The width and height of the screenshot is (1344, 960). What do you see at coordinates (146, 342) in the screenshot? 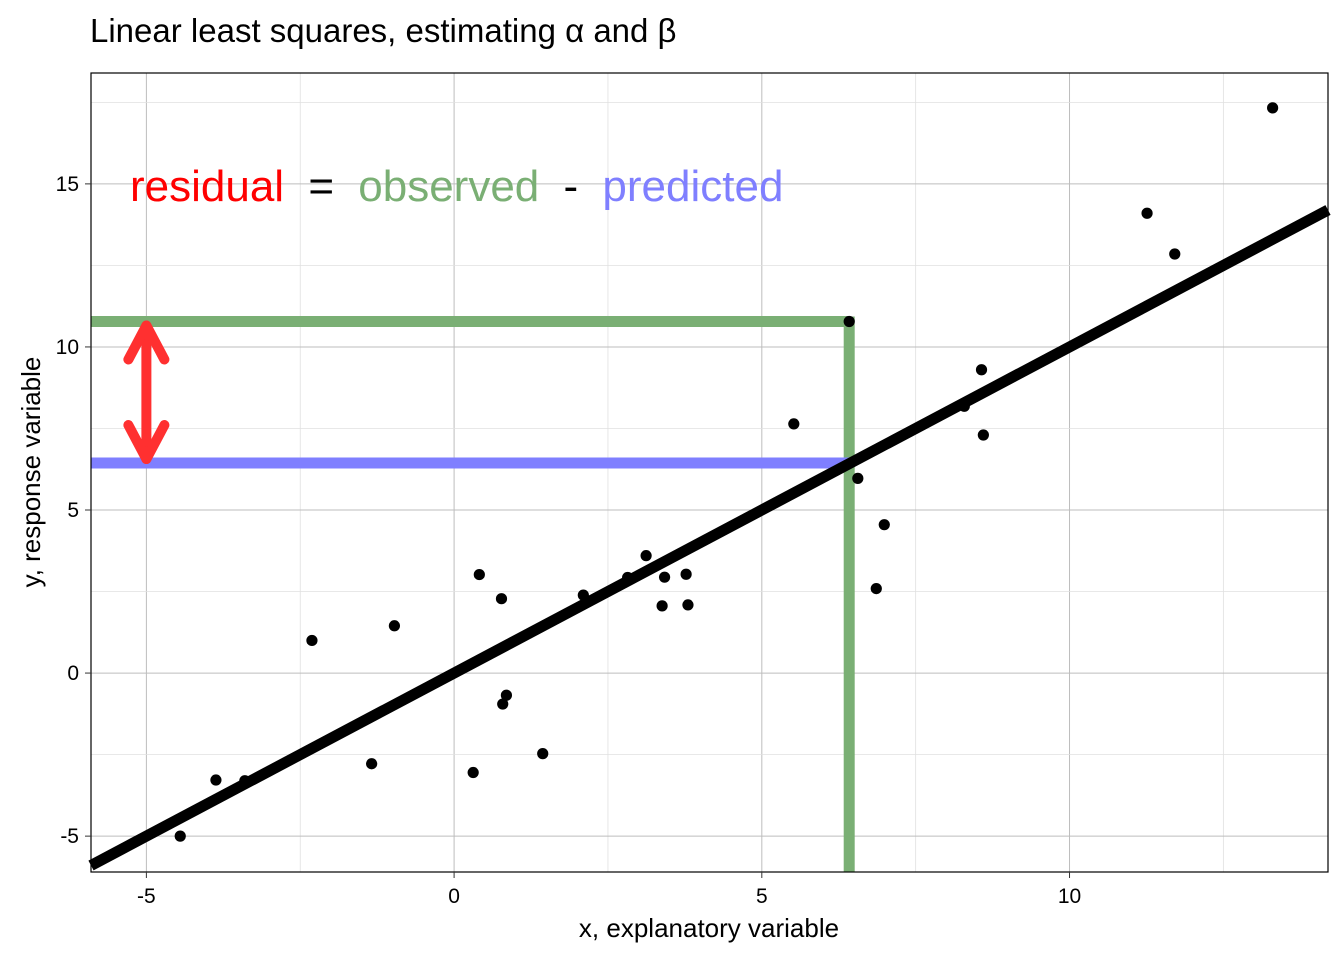
I see `residual-arrow-head-top` at bounding box center [146, 342].